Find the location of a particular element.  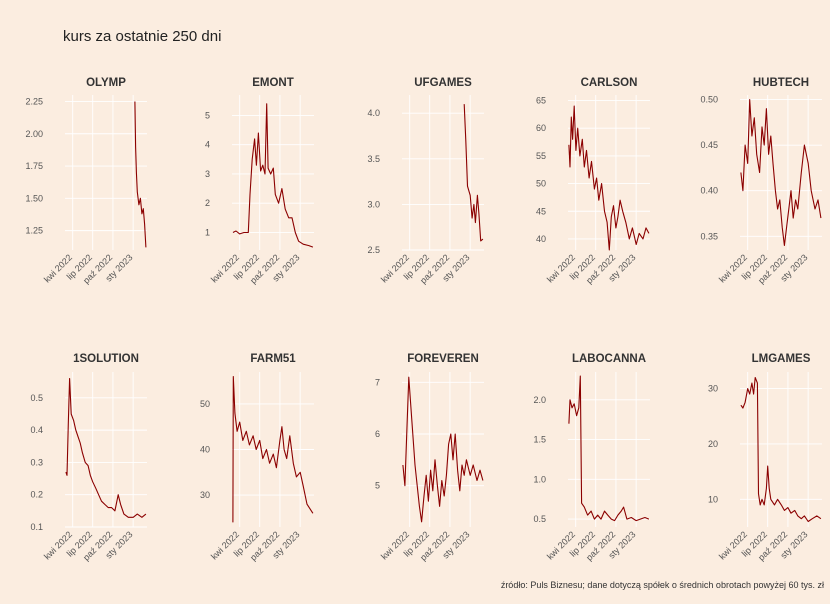

panel-title: HUBTECH is located at coordinates (781, 83).